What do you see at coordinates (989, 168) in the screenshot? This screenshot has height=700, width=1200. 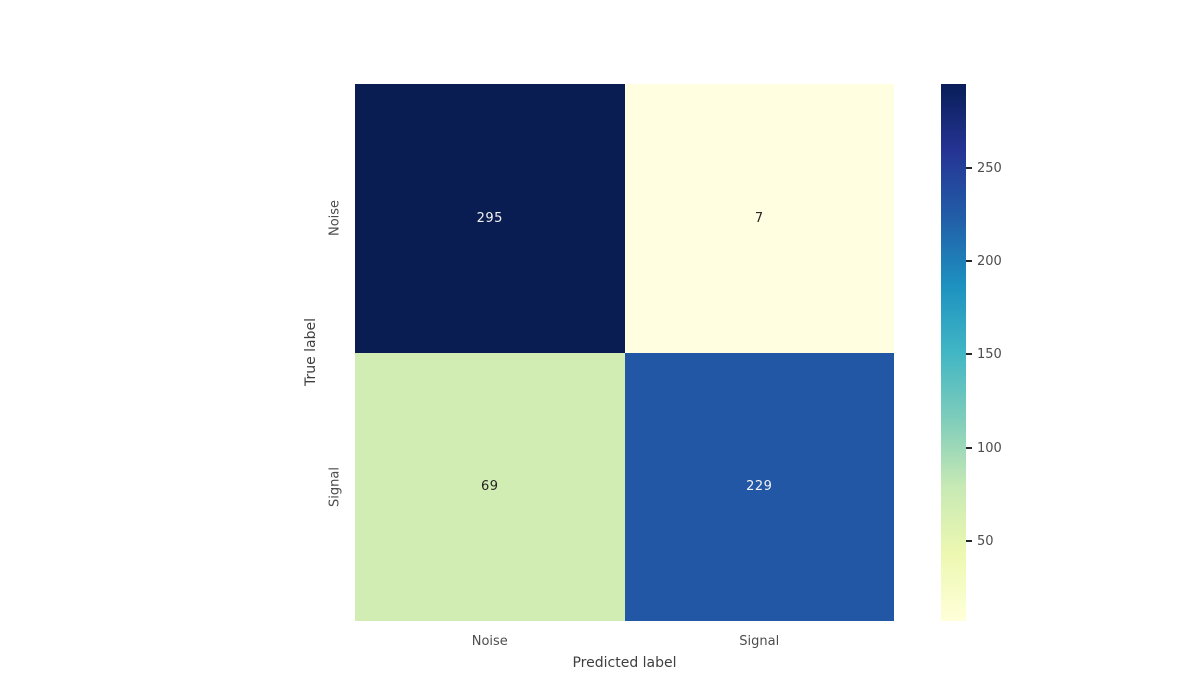 I see `colorbar-tick-label: 250` at bounding box center [989, 168].